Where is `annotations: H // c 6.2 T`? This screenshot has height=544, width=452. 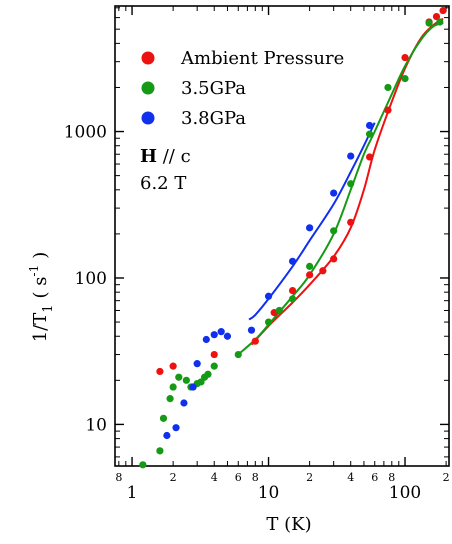
annotations: H // c 6.2 T is located at coordinates (165, 170).